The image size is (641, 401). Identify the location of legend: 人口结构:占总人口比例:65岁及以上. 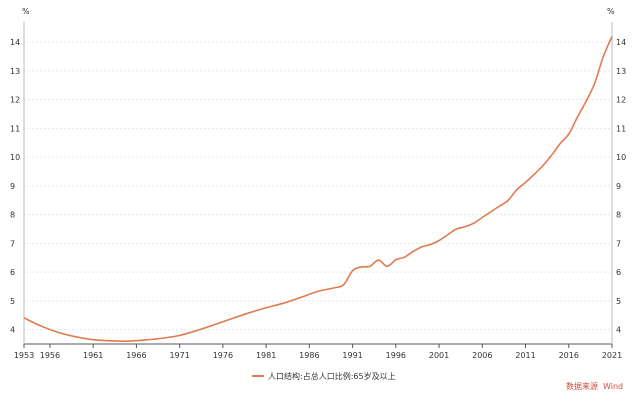
(324, 376).